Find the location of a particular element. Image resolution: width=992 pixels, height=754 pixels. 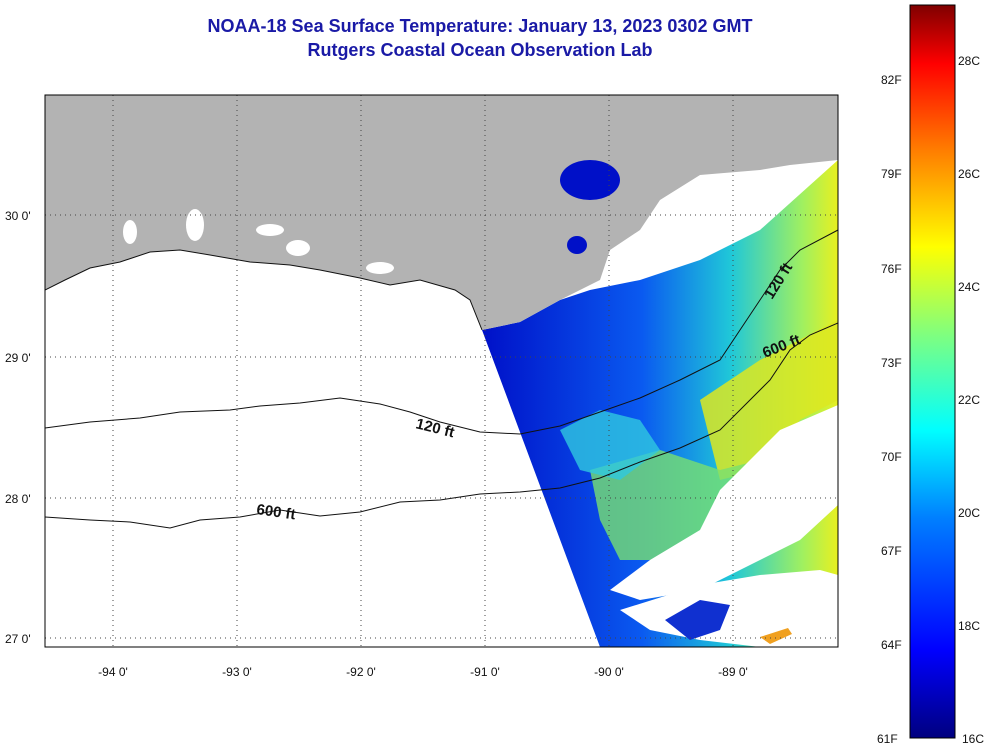

colorbar-c-label: 28C is located at coordinates (969, 61).